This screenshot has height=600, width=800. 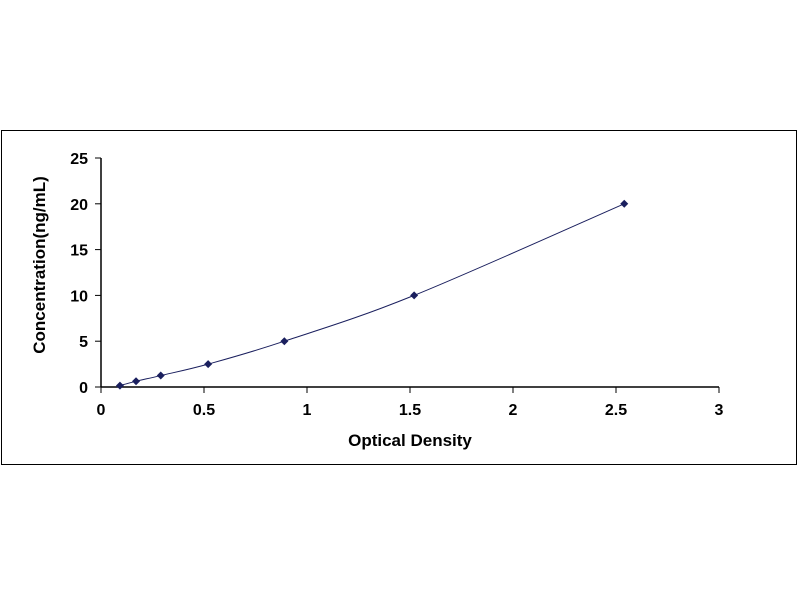 What do you see at coordinates (79, 159) in the screenshot?
I see `y-tick-label: 25` at bounding box center [79, 159].